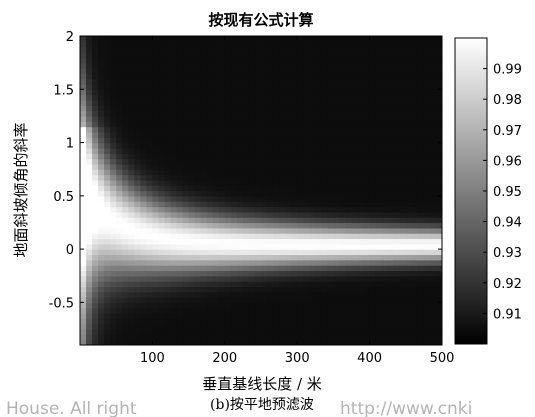  I want to click on y-tick-label: 0.5, so click(63, 197).